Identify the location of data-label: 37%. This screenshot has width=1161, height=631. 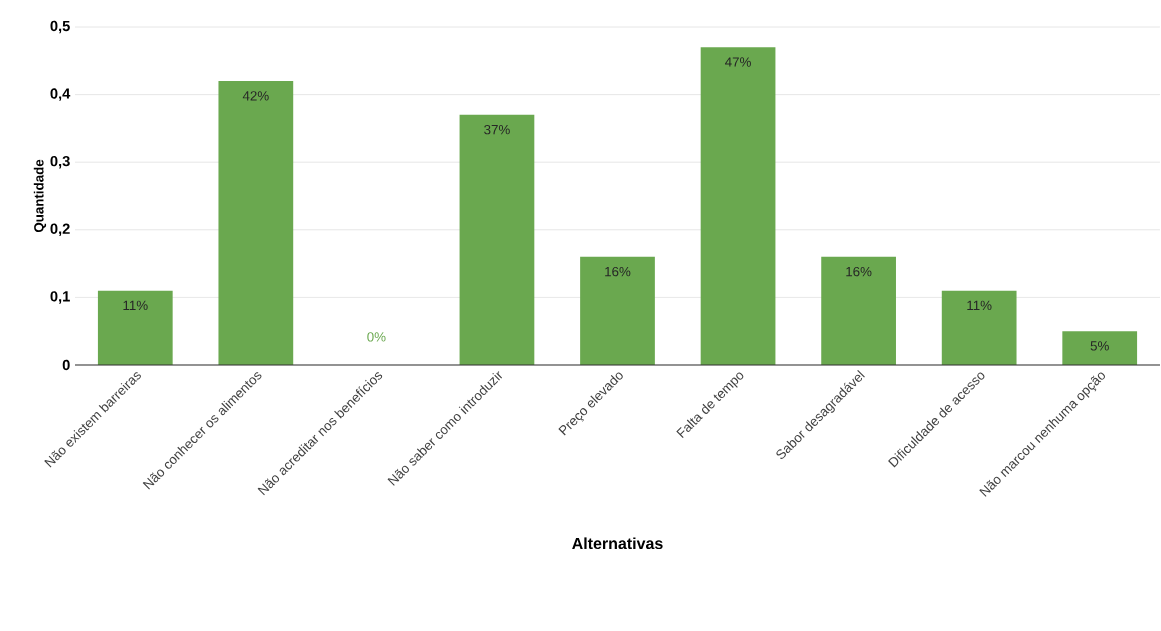
(497, 129).